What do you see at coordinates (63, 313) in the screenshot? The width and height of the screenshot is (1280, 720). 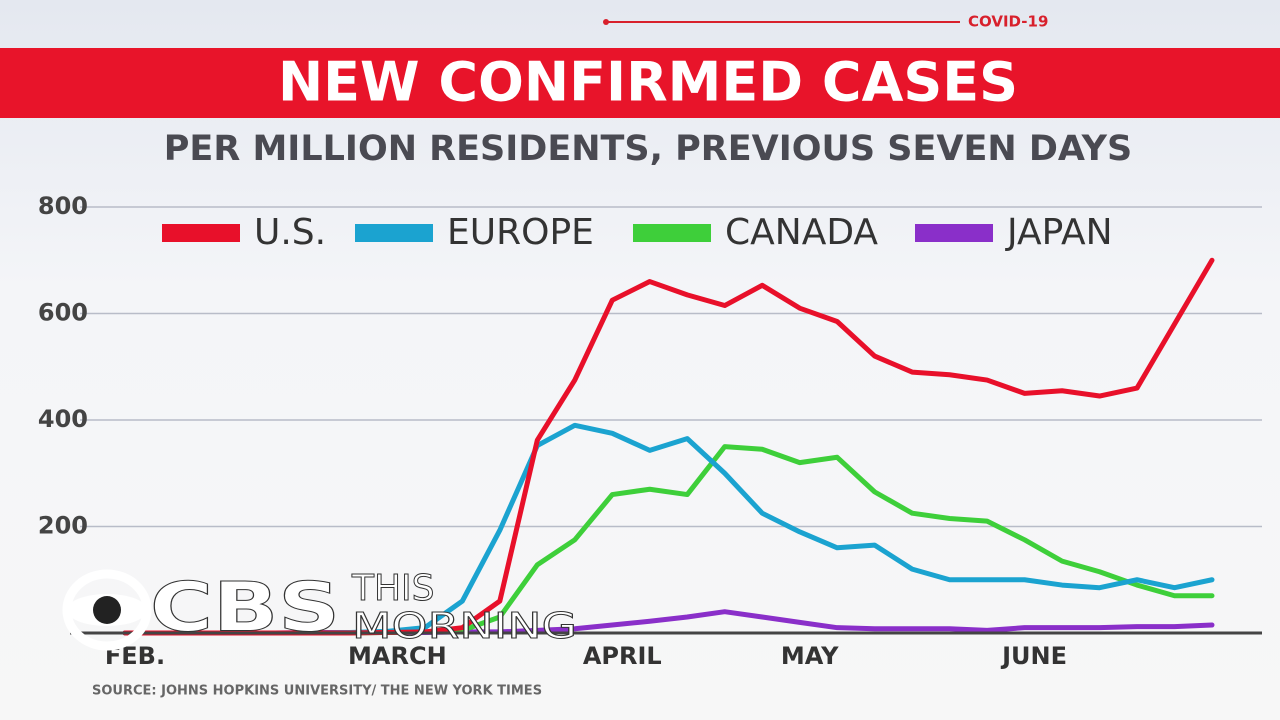 I see `y-tick-label: 600` at bounding box center [63, 313].